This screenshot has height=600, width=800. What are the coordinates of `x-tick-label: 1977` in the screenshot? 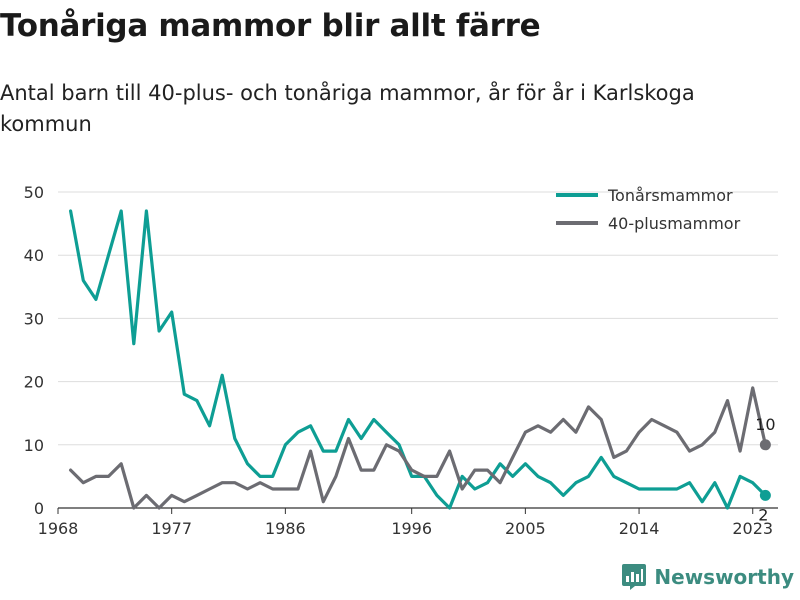 It's located at (171, 528).